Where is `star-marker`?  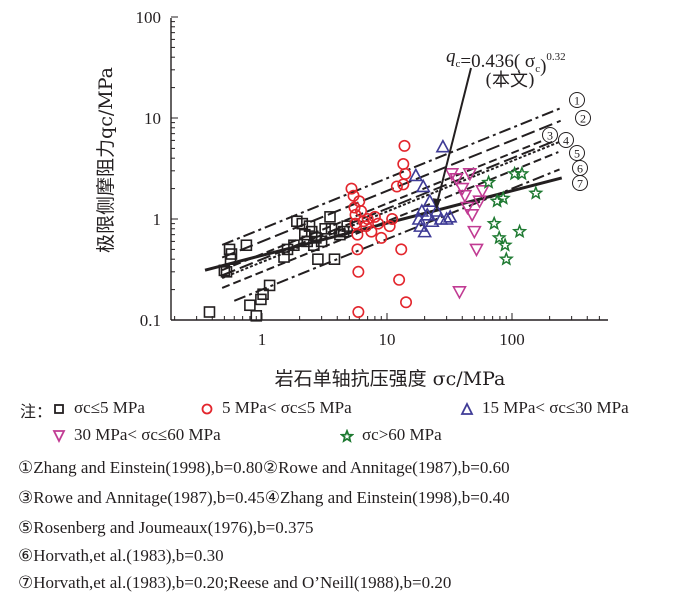
star-marker is located at coordinates (499, 237).